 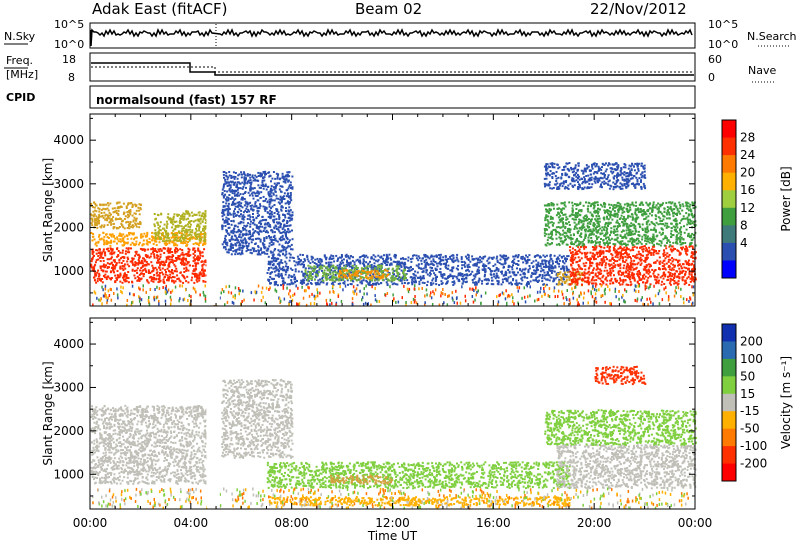 I want to click on data-region-j, so click(x=633, y=265).